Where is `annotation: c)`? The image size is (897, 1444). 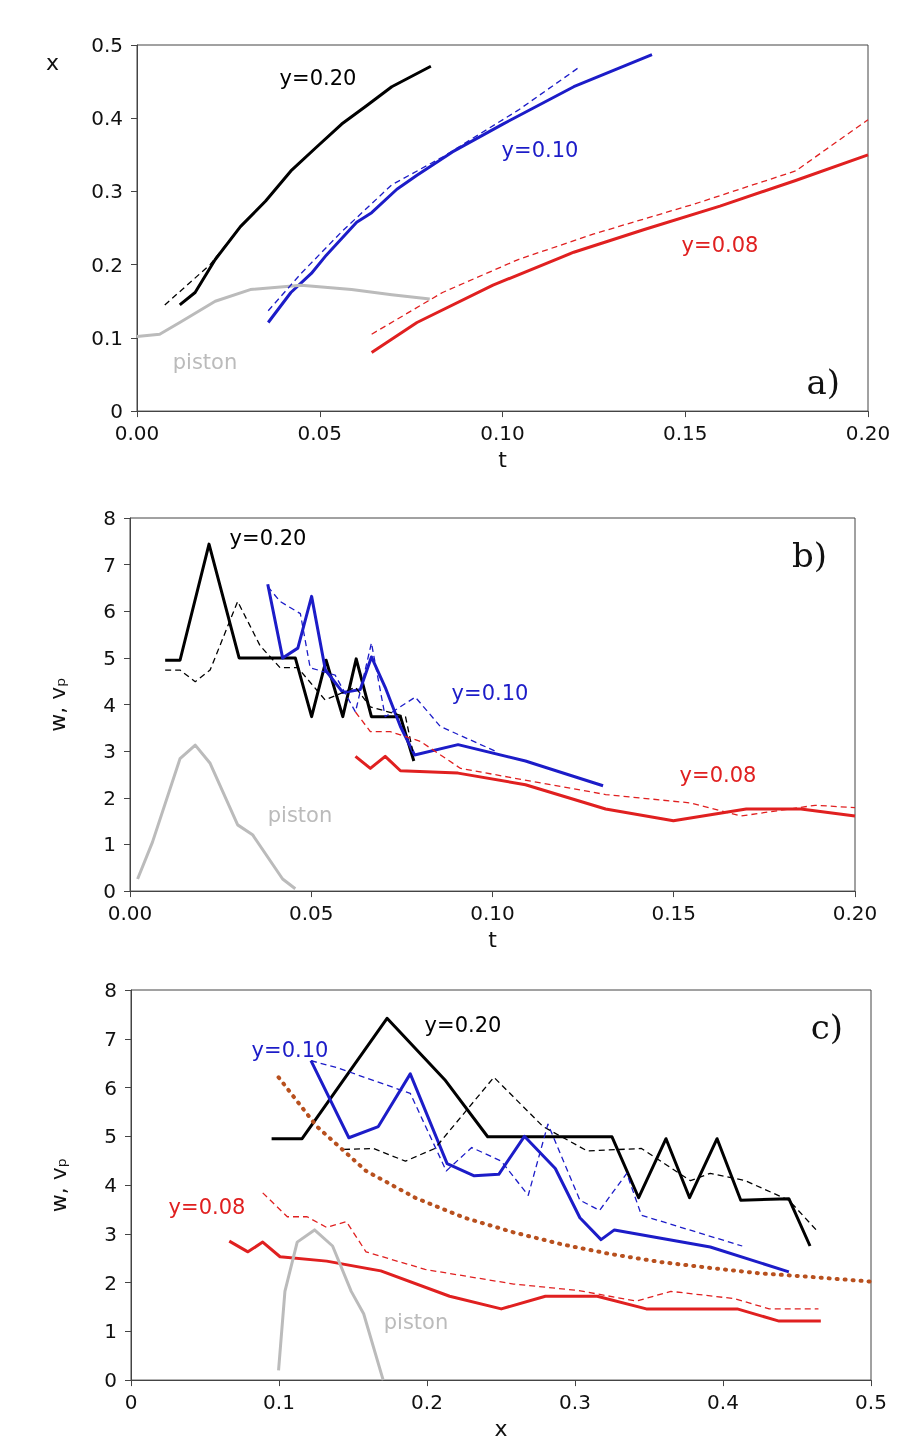 annotation: c) is located at coordinates (827, 1027).